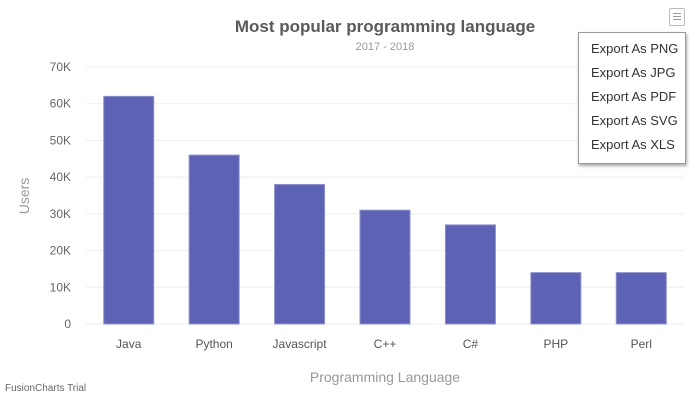 This screenshot has height=400, width=700. Describe the element at coordinates (385, 377) in the screenshot. I see `x-axis-title: Programming Language` at that location.